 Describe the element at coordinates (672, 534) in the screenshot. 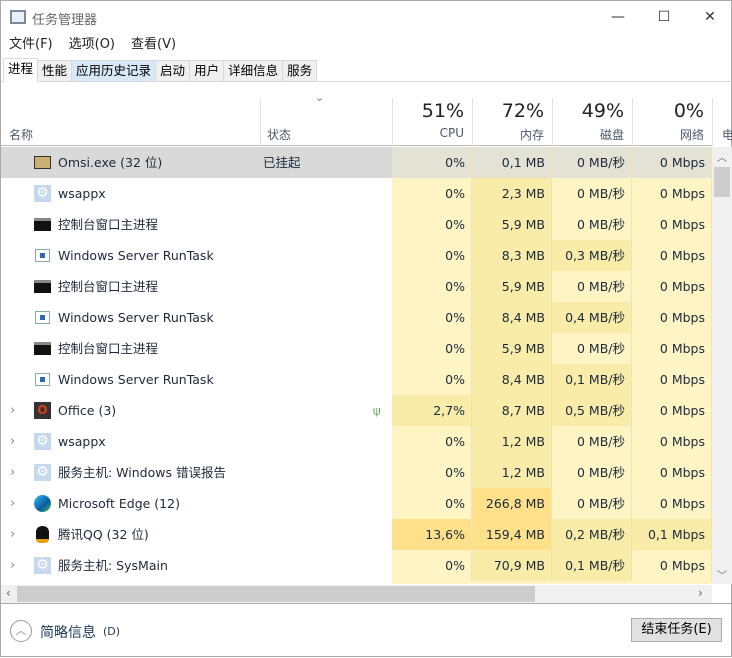

I see `net-value: 0,1 Mbps` at that location.